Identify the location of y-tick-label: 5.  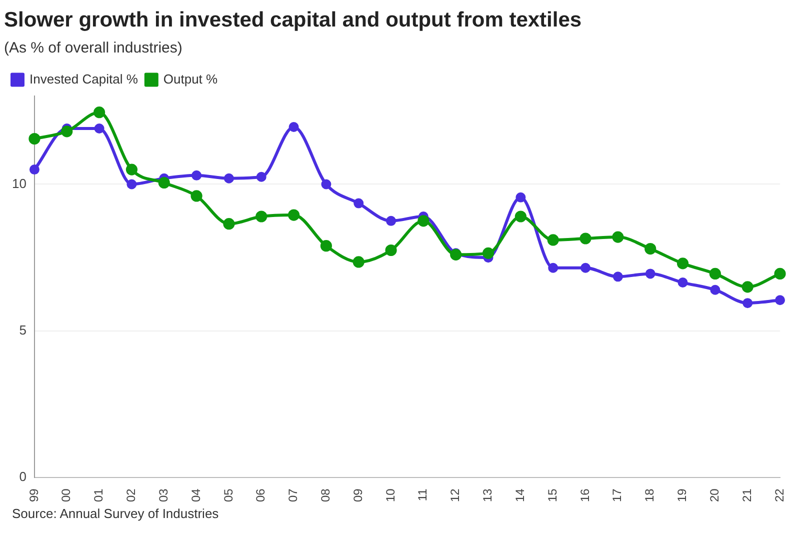
(22, 330).